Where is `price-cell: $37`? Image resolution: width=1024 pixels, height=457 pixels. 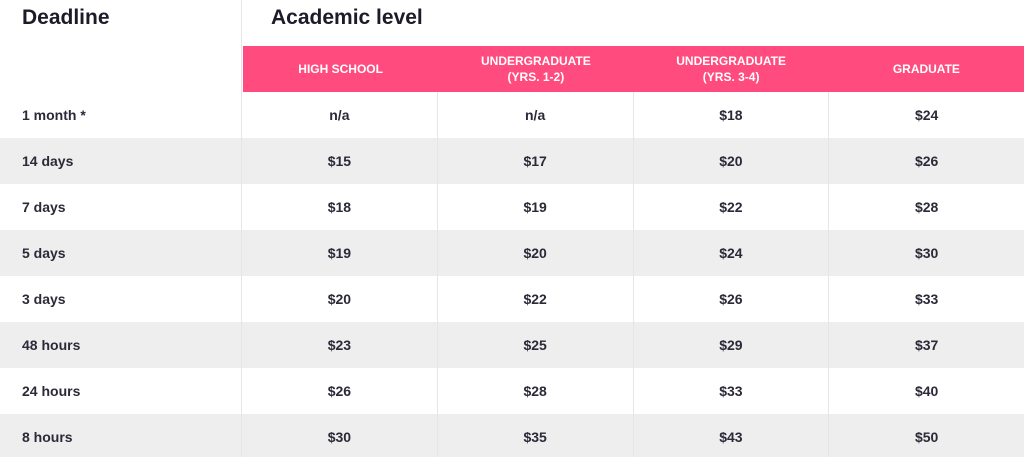
price-cell: $37 is located at coordinates (926, 345).